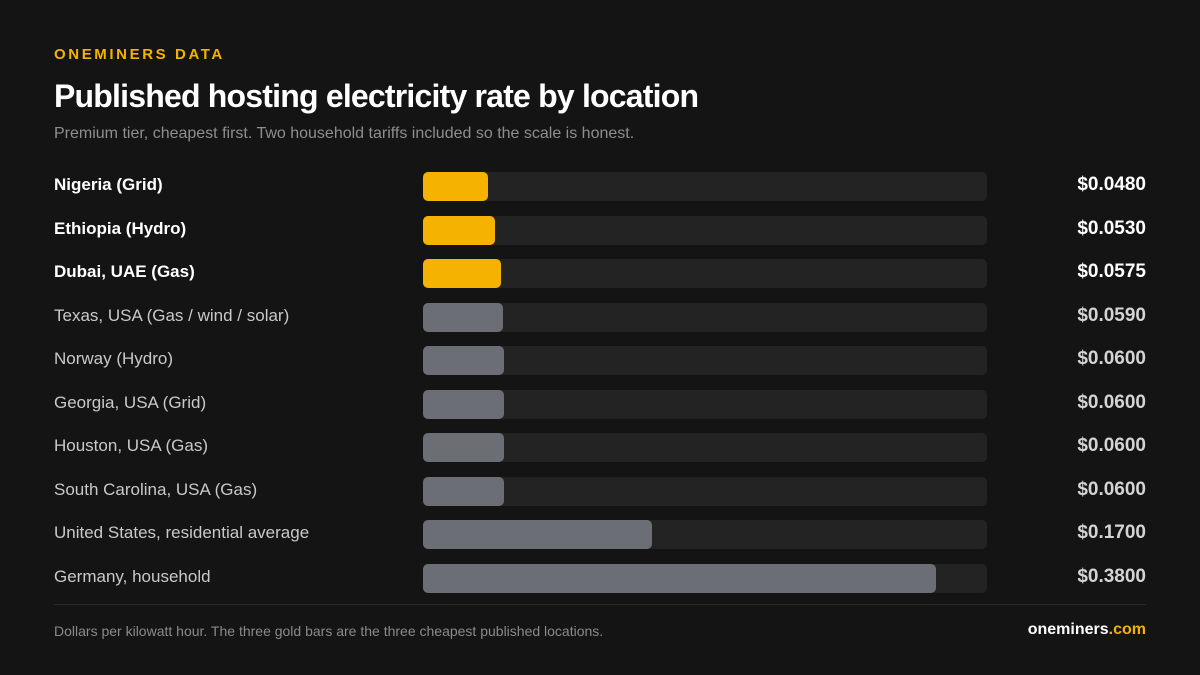 This screenshot has height=675, width=1200. I want to click on chart-row: South Carolina, USA (Gas) $0.0600, so click(600, 492).